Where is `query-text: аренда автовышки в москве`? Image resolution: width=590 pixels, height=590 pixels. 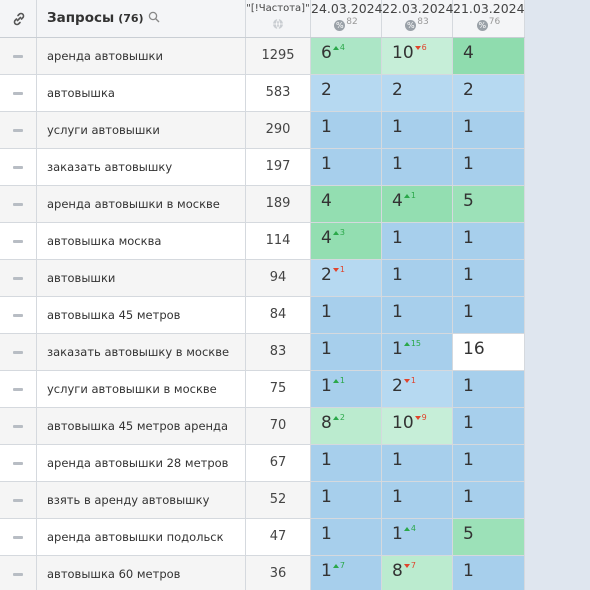
query-text: аренда автовышки в москве is located at coordinates (141, 204).